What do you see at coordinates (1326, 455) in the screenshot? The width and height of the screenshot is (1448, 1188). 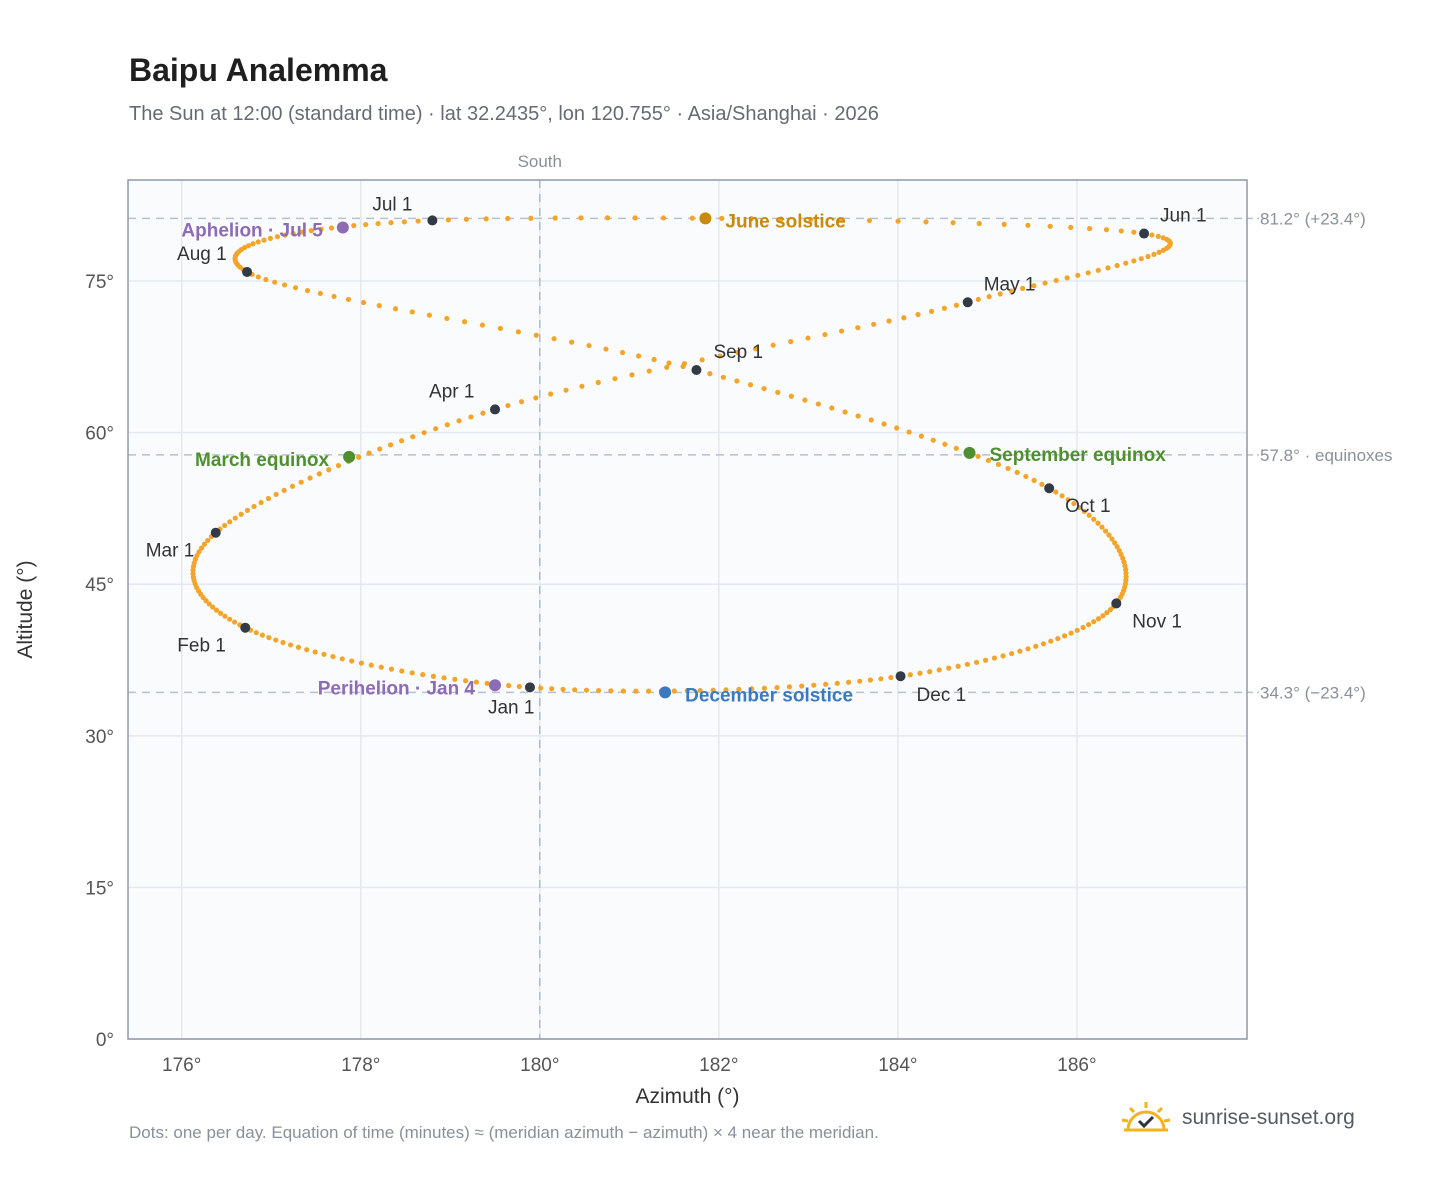 I see `reference-line-label: 57.8° · equinoxes` at bounding box center [1326, 455].